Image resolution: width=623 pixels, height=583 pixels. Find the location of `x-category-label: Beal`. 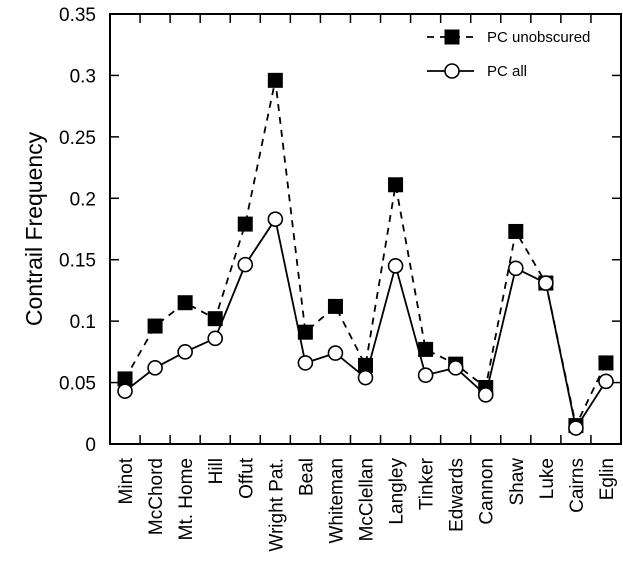

x-category-label: Beal is located at coordinates (306, 477).